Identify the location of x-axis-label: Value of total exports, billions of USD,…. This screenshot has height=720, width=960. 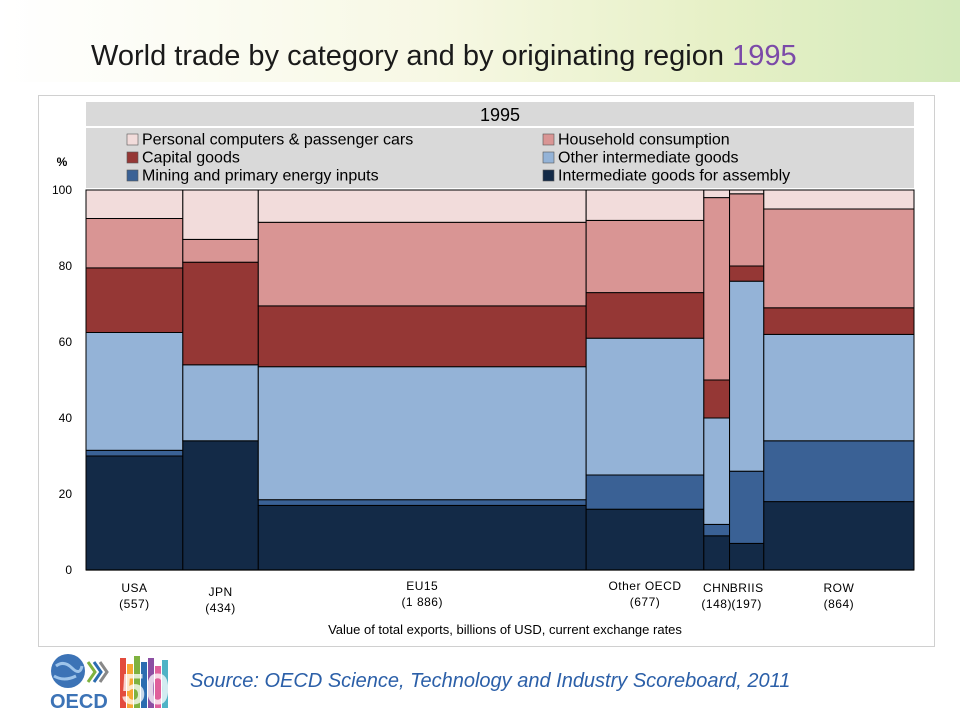
(505, 629).